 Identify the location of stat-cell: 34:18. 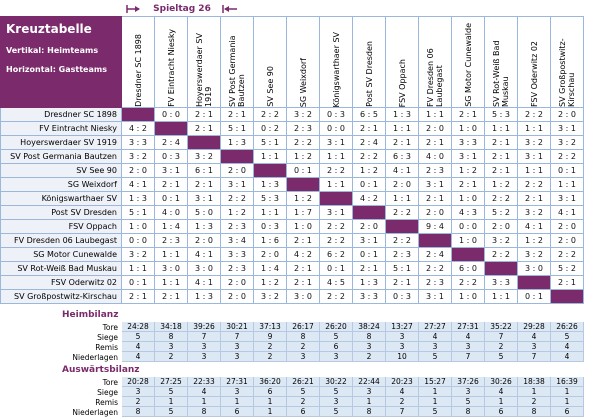
(171, 327).